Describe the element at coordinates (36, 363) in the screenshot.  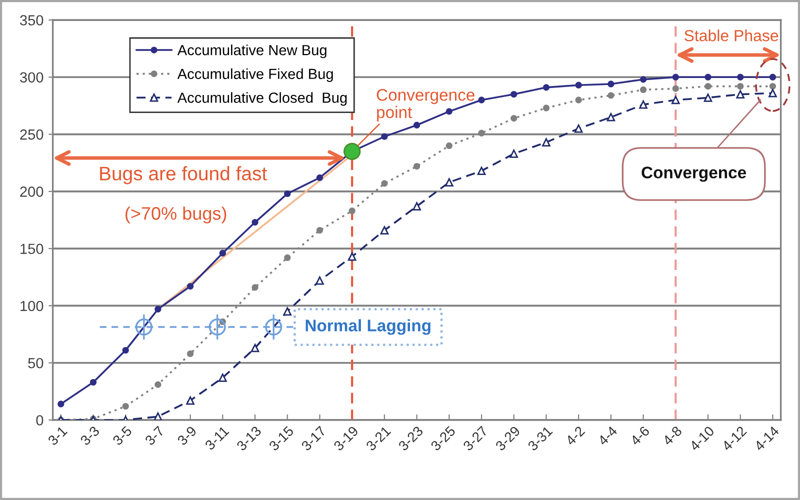
I see `y-tick-label: 50` at that location.